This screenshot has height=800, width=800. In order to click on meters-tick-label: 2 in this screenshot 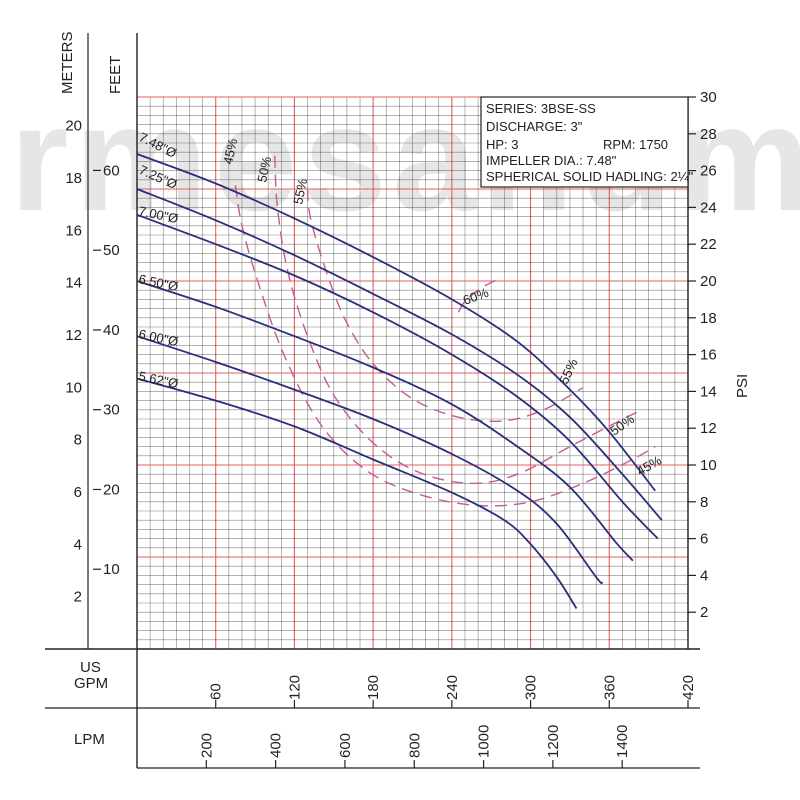, I will do `click(78, 597)`.